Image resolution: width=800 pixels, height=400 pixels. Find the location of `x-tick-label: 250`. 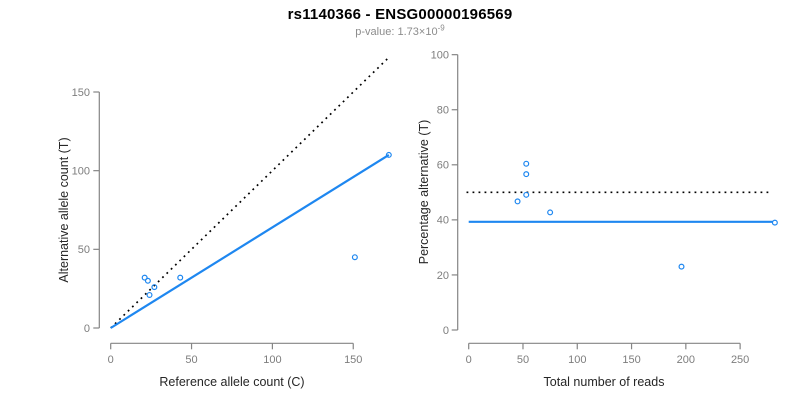

x-tick-label: 250 is located at coordinates (740, 360).